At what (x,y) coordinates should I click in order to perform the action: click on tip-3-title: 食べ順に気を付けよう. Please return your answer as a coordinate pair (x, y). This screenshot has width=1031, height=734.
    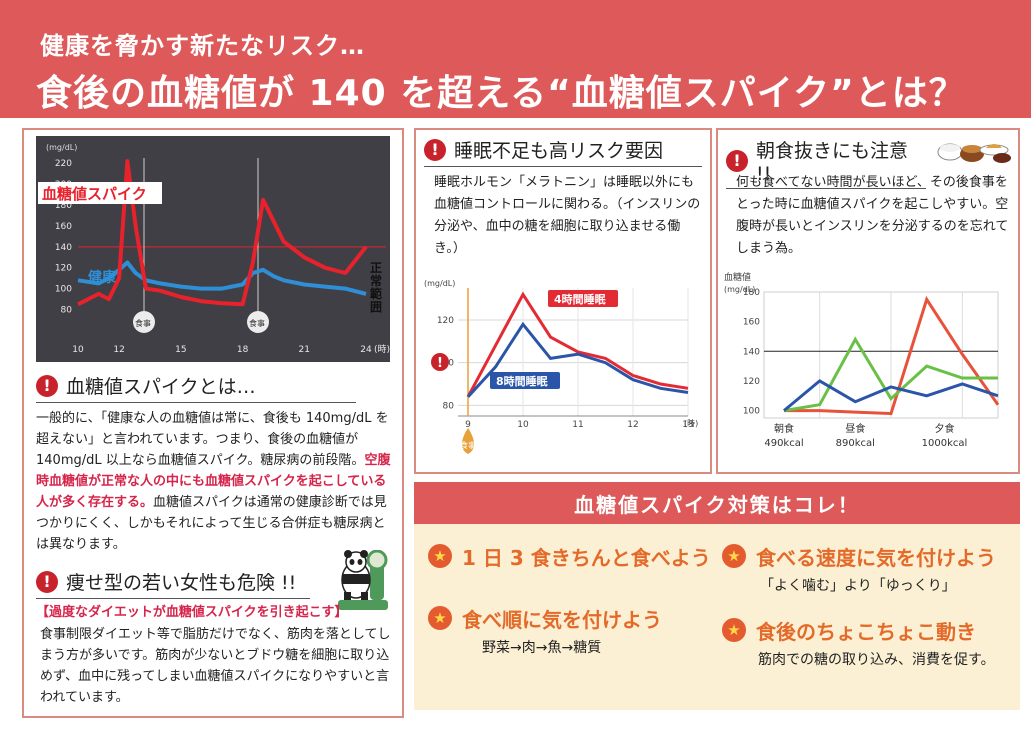
    Looking at the image, I should click on (562, 620).